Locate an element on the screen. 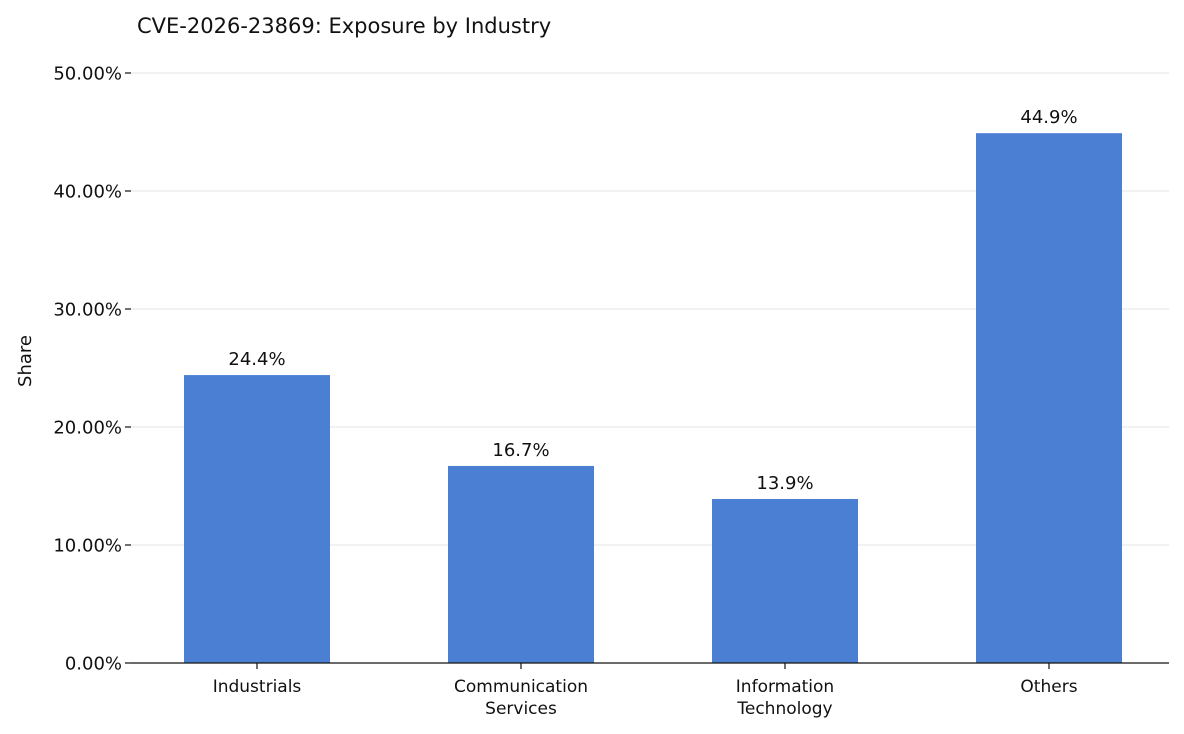 The width and height of the screenshot is (1184, 734). y-tick-label: 40.00% is located at coordinates (87, 192).